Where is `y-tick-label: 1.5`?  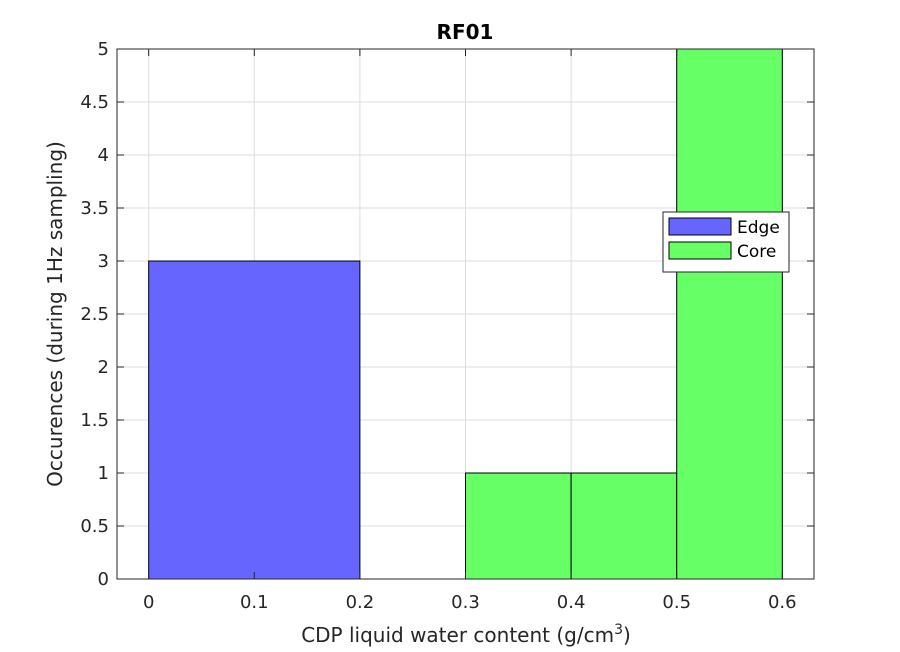
y-tick-label: 1.5 is located at coordinates (94, 420).